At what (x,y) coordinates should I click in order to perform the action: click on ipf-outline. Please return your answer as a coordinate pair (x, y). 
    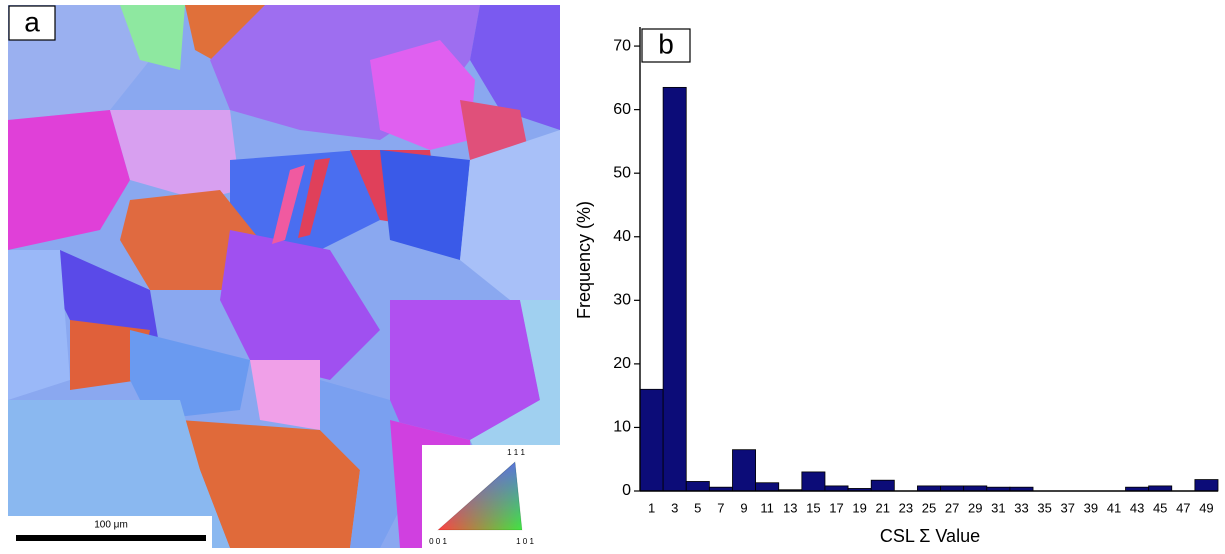
    Looking at the image, I should click on (479, 496).